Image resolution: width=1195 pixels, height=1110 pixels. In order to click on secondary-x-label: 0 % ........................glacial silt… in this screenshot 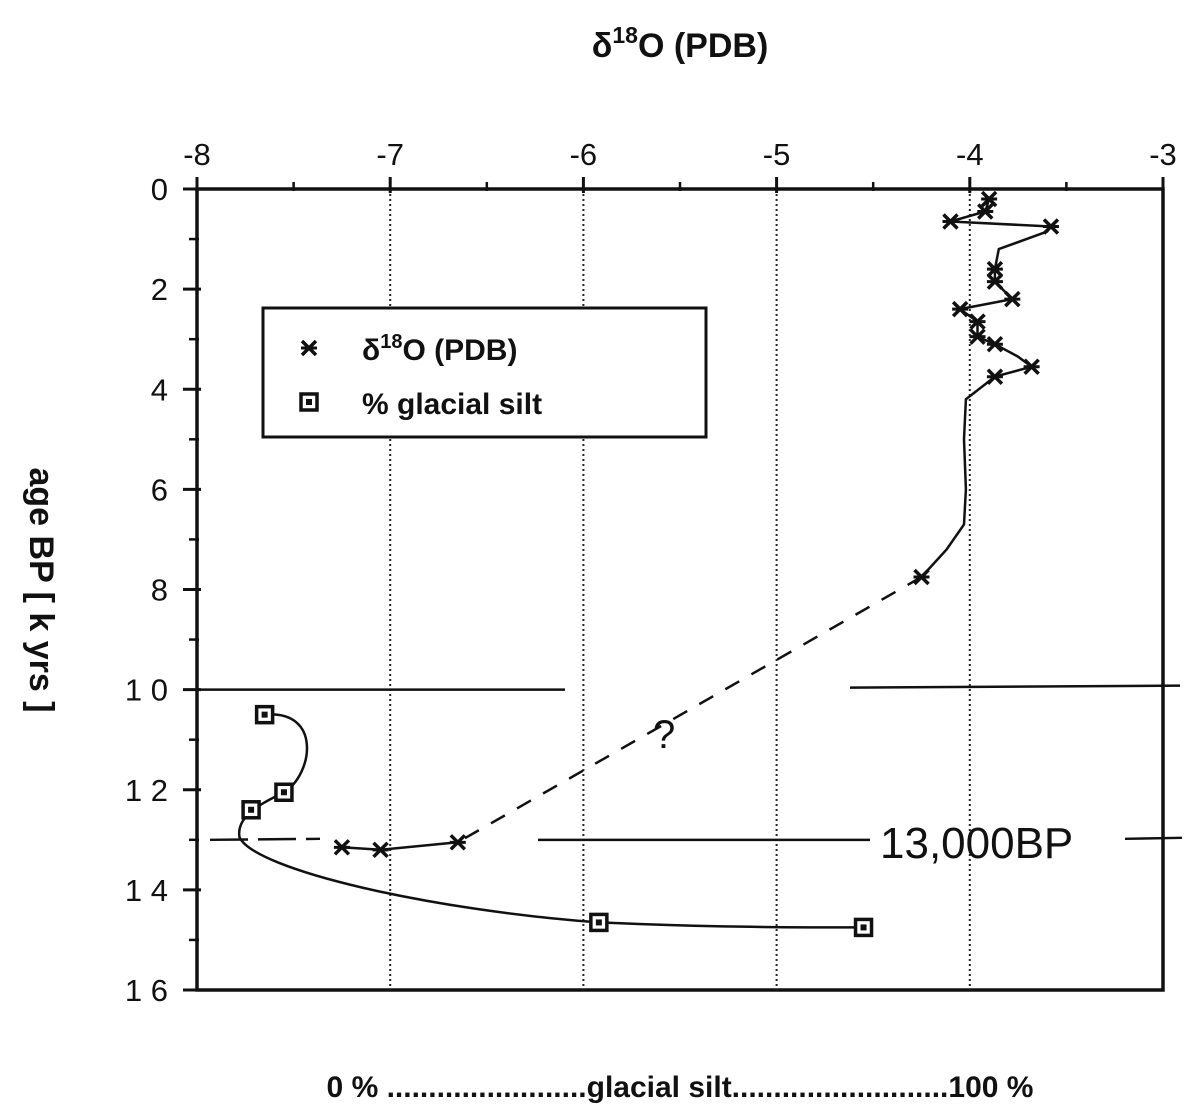, I will do `click(680, 1087)`.